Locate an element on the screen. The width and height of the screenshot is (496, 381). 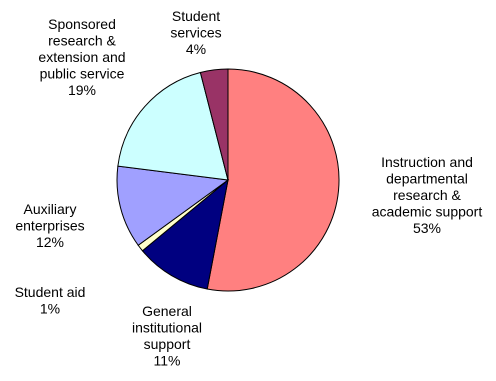
slice-percent: 1% is located at coordinates (50, 309).